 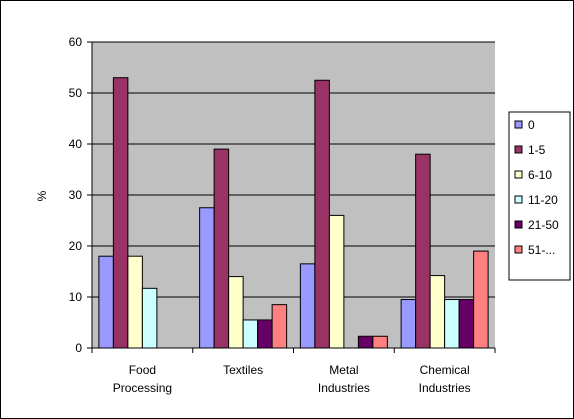 I want to click on legend-label: 1-5, so click(x=537, y=150).